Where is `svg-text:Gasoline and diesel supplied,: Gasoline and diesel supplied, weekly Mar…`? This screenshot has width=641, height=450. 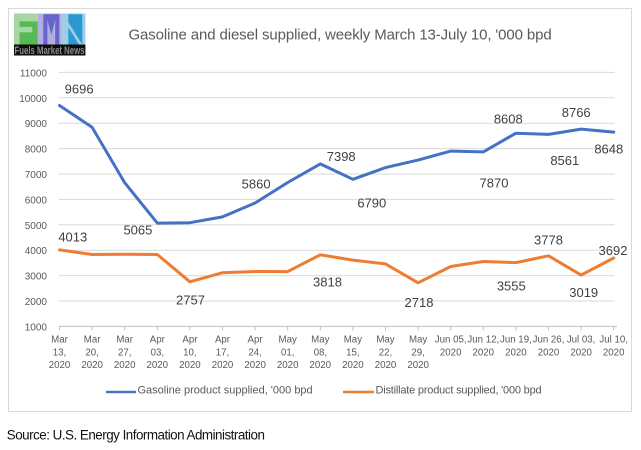 svg-text:Gasoline and diesel supplied,: Gasoline and diesel supplied, weekly Mar… is located at coordinates (340, 34).